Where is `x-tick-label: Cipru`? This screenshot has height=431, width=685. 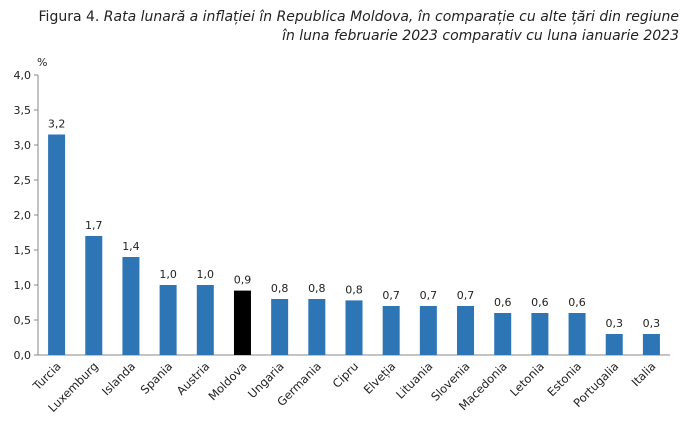
x-tick-label: Cipru is located at coordinates (345, 374).